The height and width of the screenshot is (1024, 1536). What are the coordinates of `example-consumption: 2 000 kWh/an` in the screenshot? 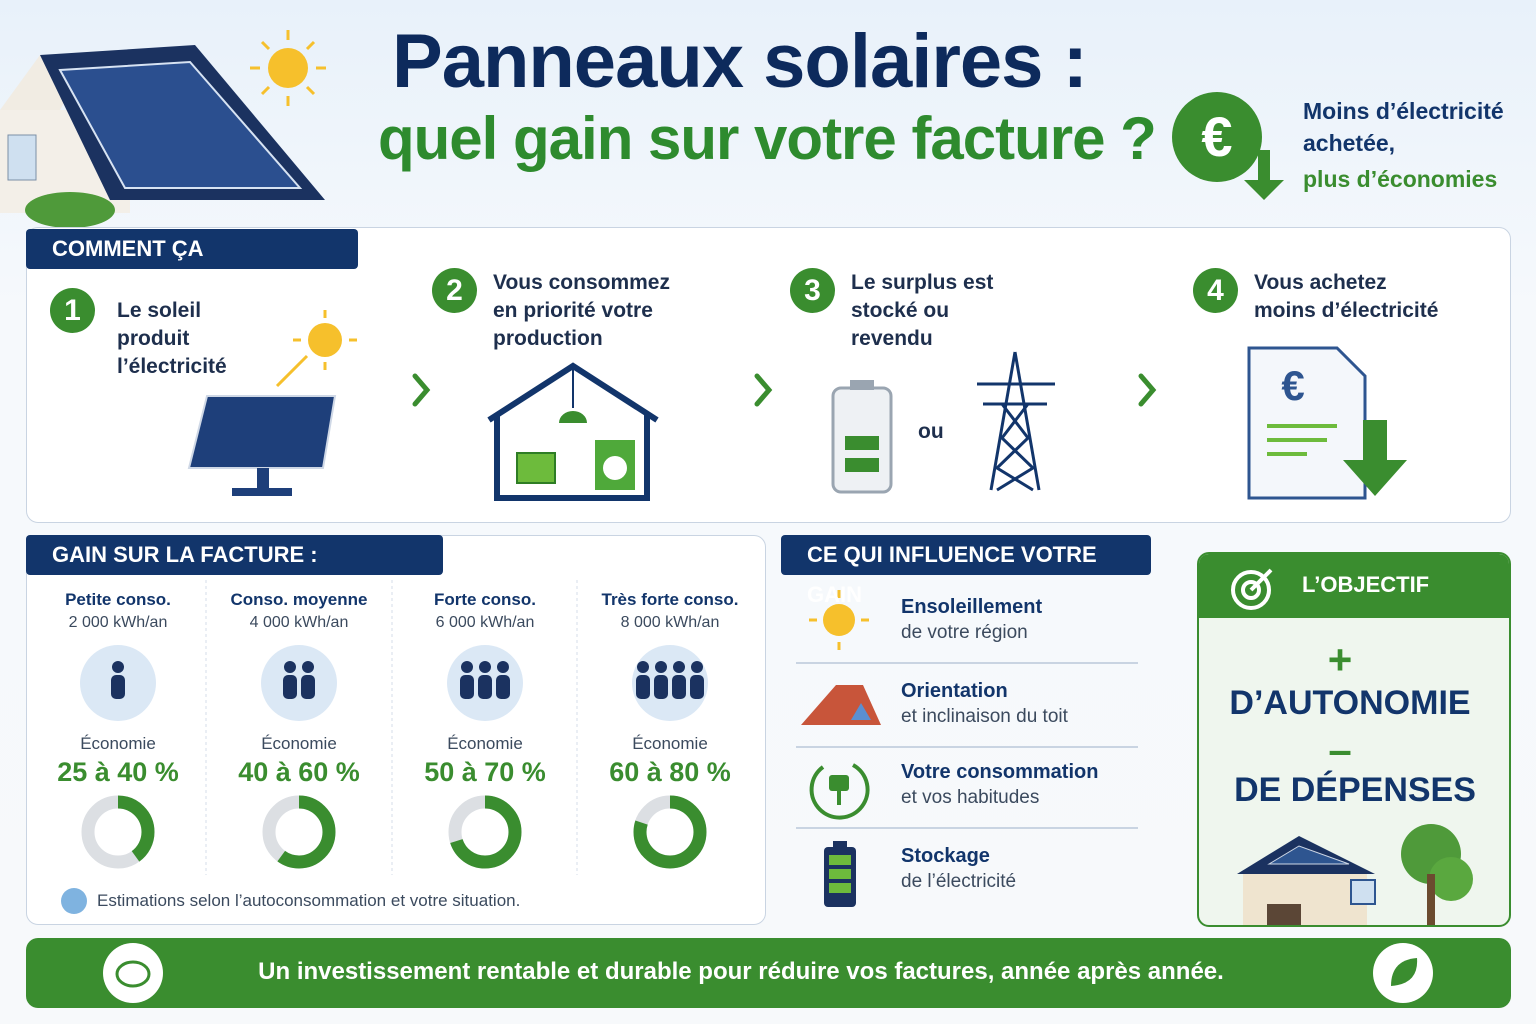 It's located at (118, 622).